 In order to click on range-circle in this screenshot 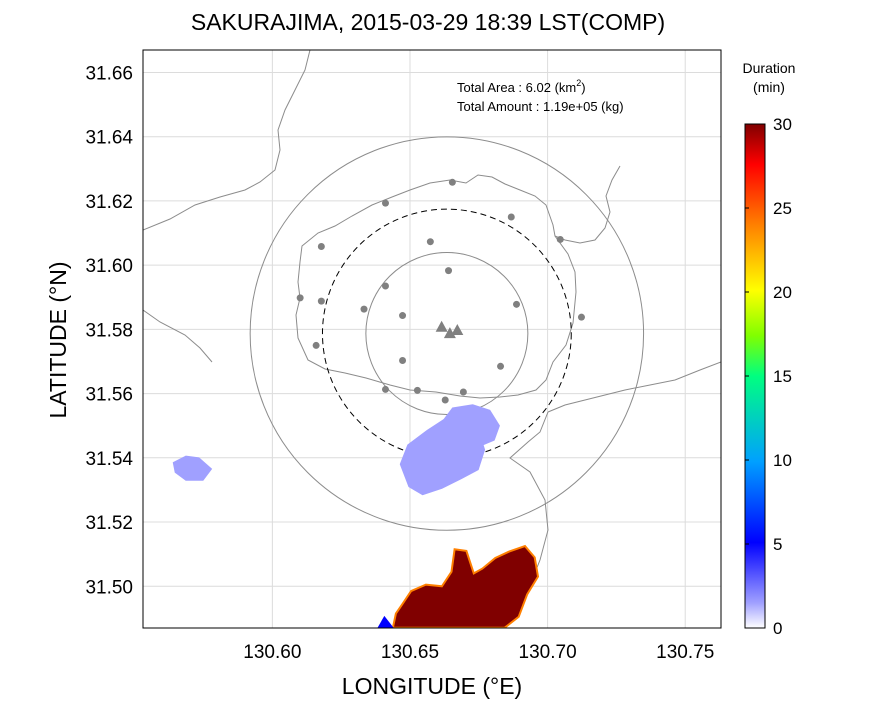, I will do `click(447, 334)`.